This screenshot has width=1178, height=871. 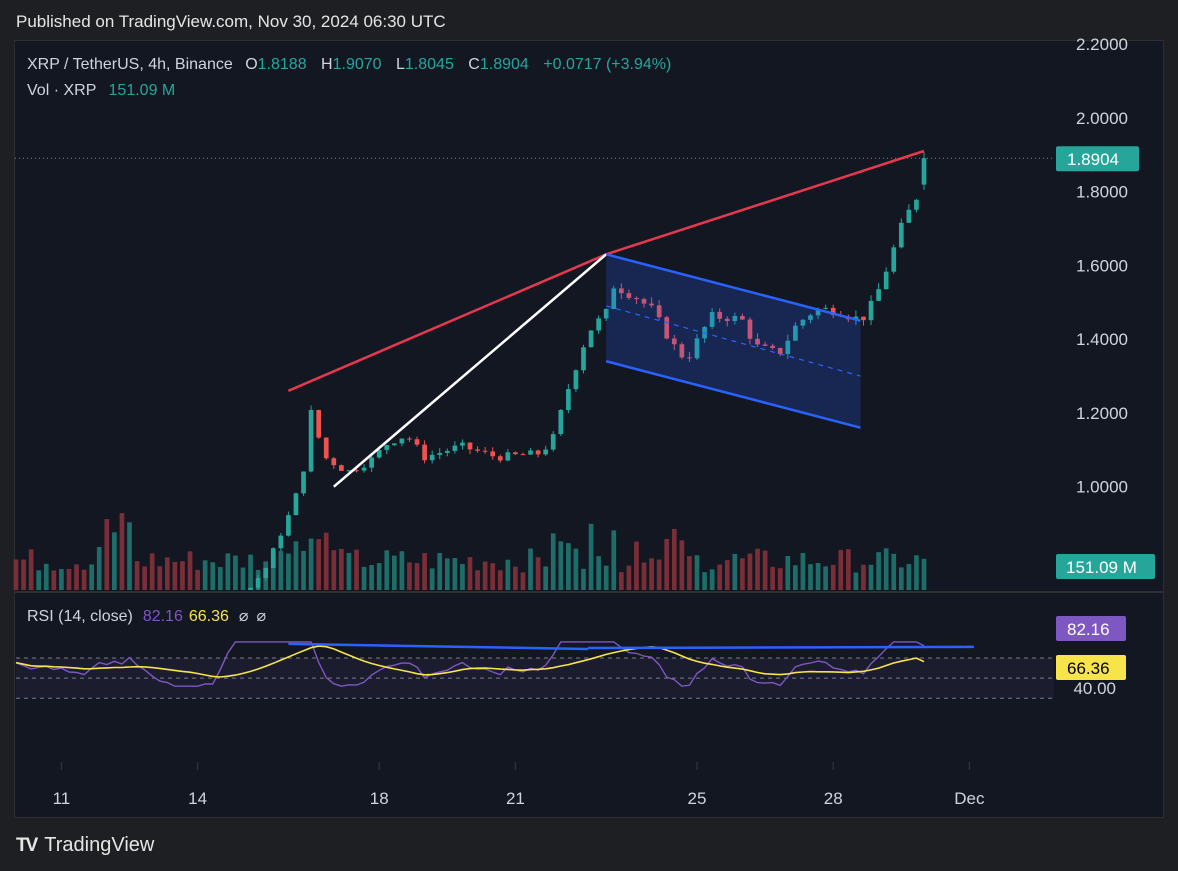 What do you see at coordinates (833, 798) in the screenshot?
I see `x-tick-label: 28` at bounding box center [833, 798].